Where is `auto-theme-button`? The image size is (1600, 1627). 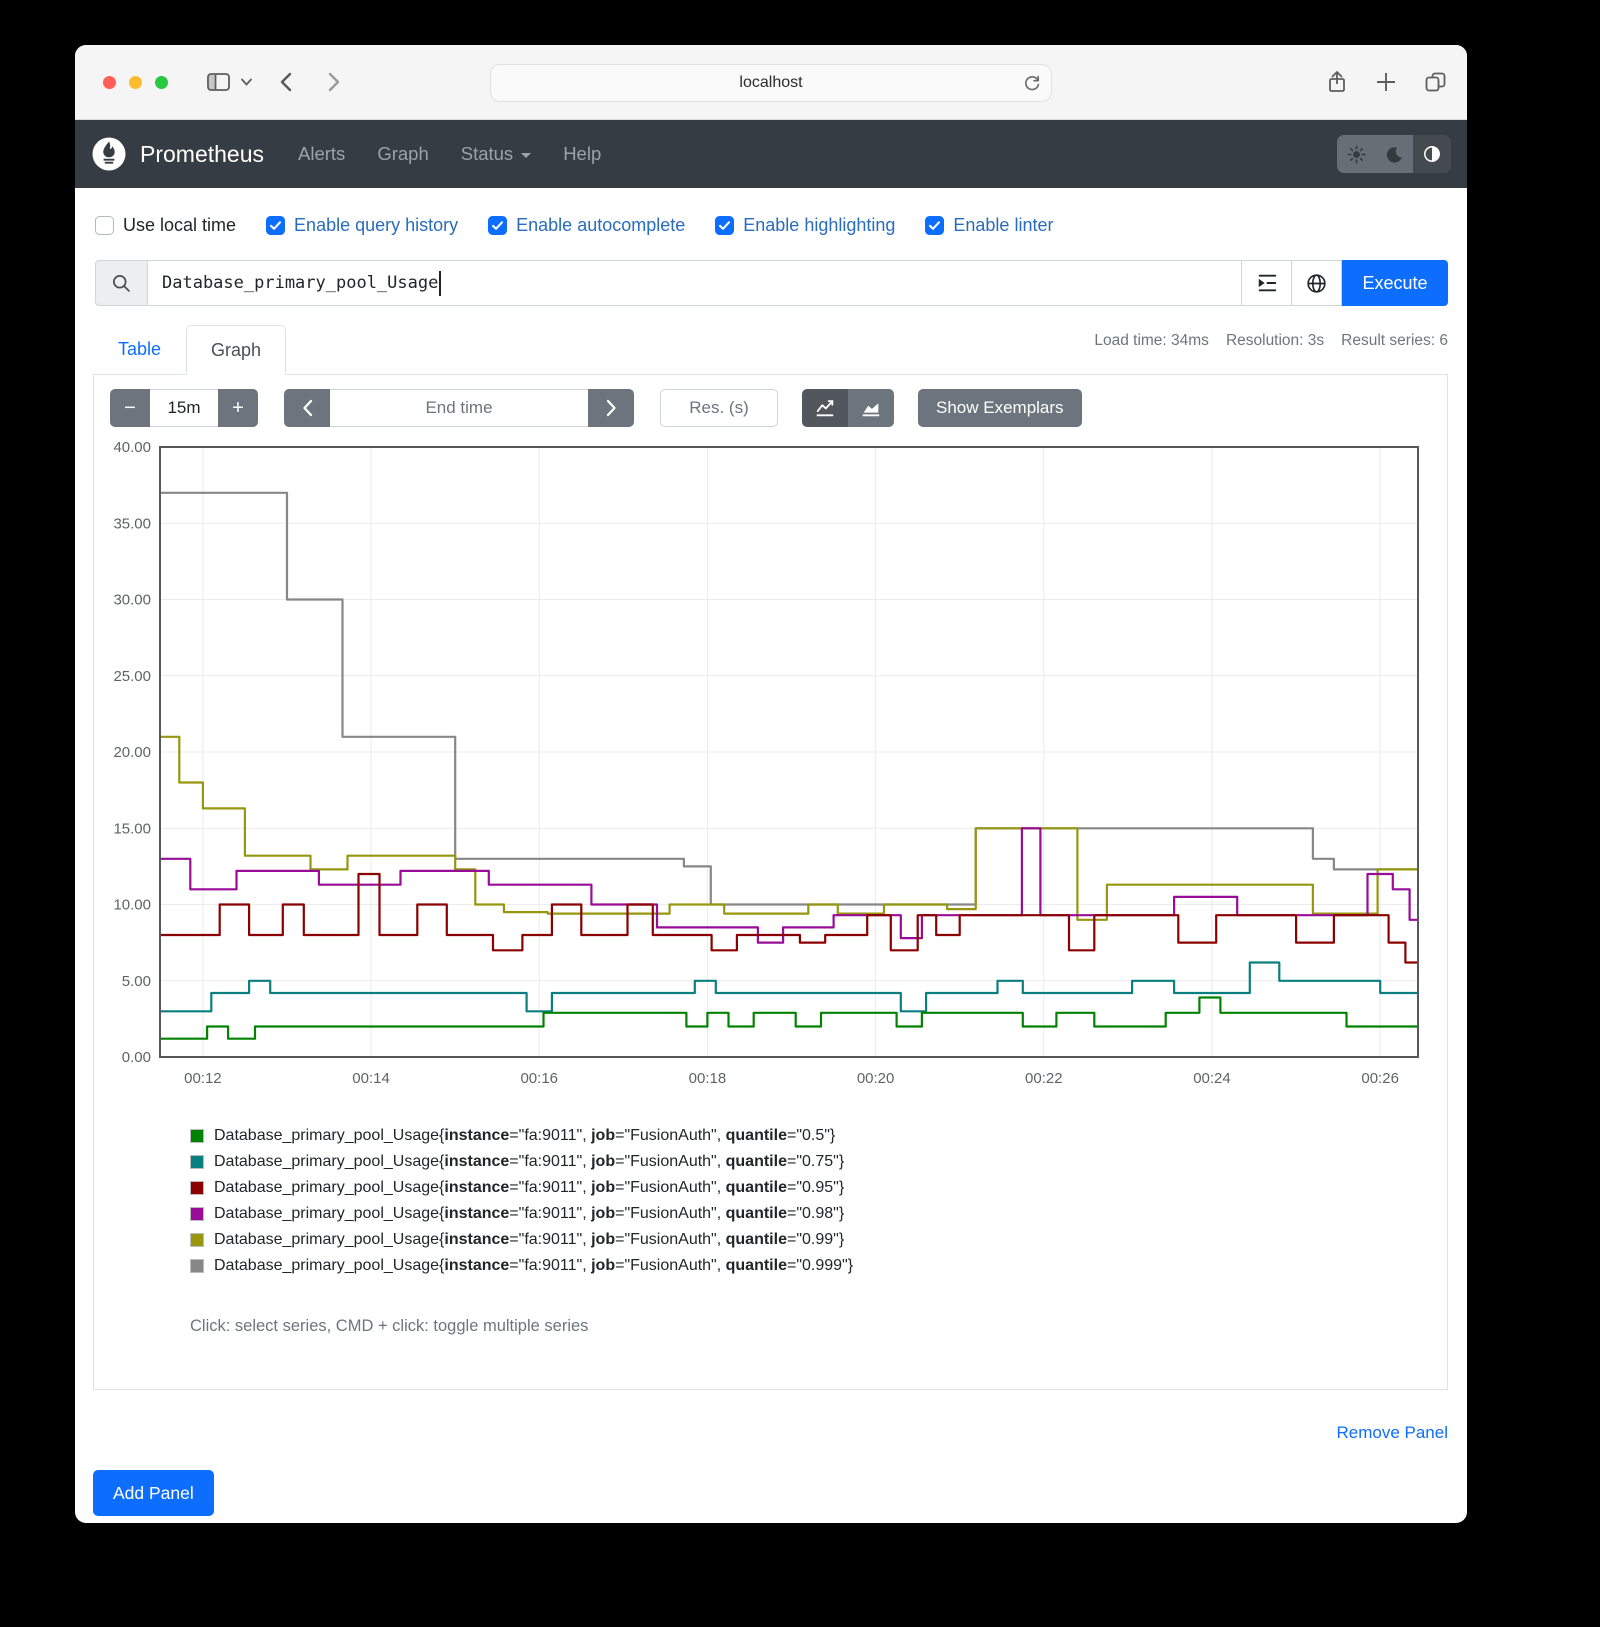
auto-theme-button is located at coordinates (1432, 154).